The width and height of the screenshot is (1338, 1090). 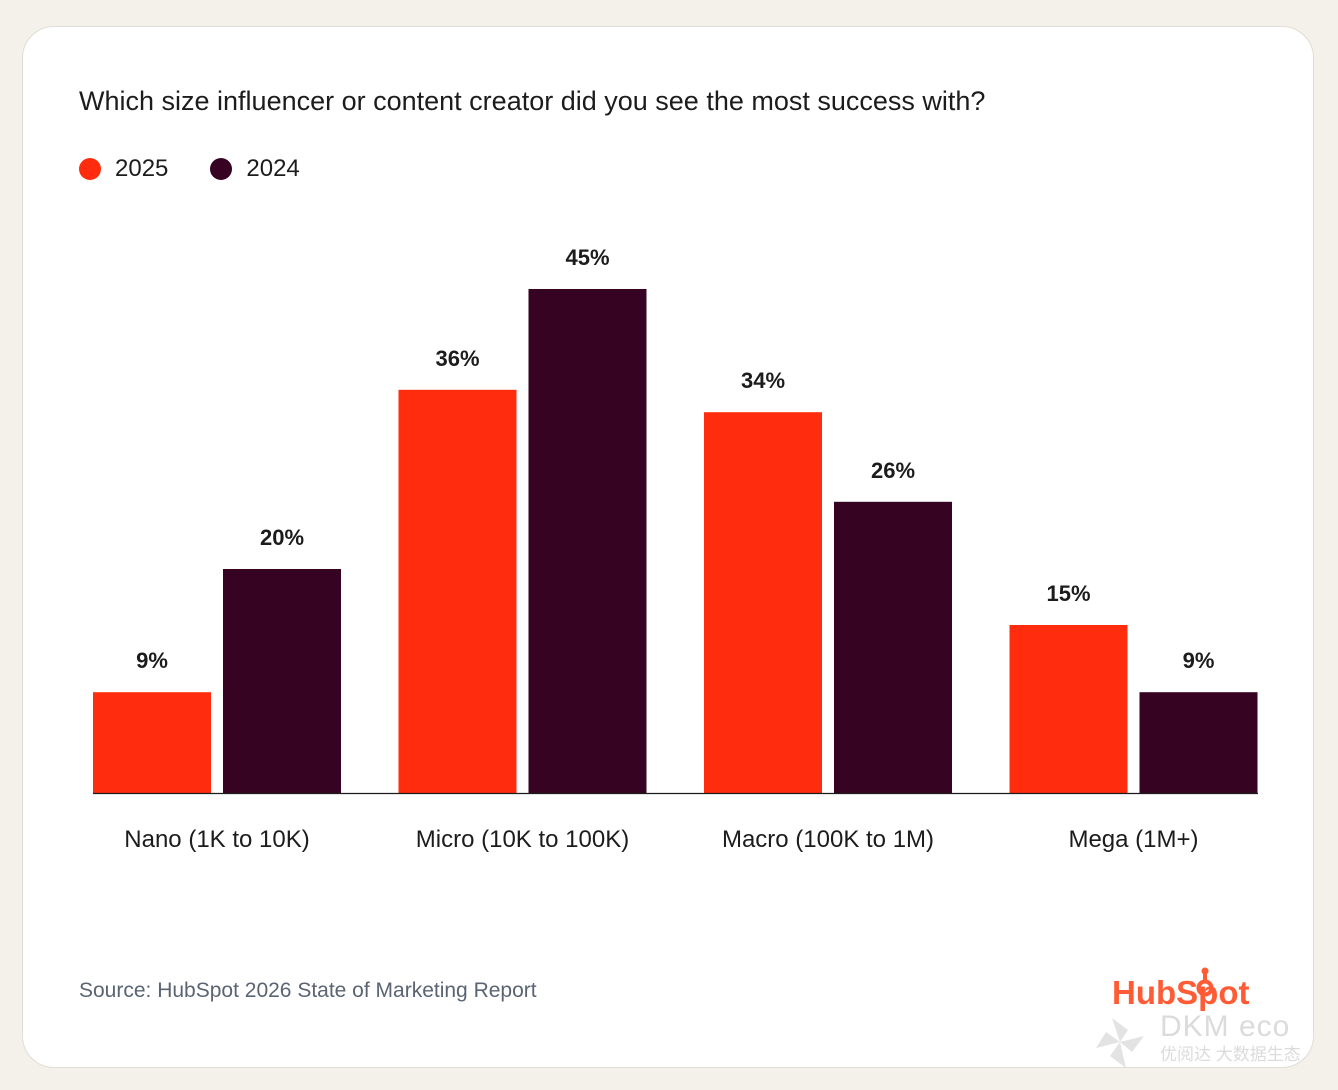 What do you see at coordinates (457, 358) in the screenshot?
I see `data-label-2025-2: 36%` at bounding box center [457, 358].